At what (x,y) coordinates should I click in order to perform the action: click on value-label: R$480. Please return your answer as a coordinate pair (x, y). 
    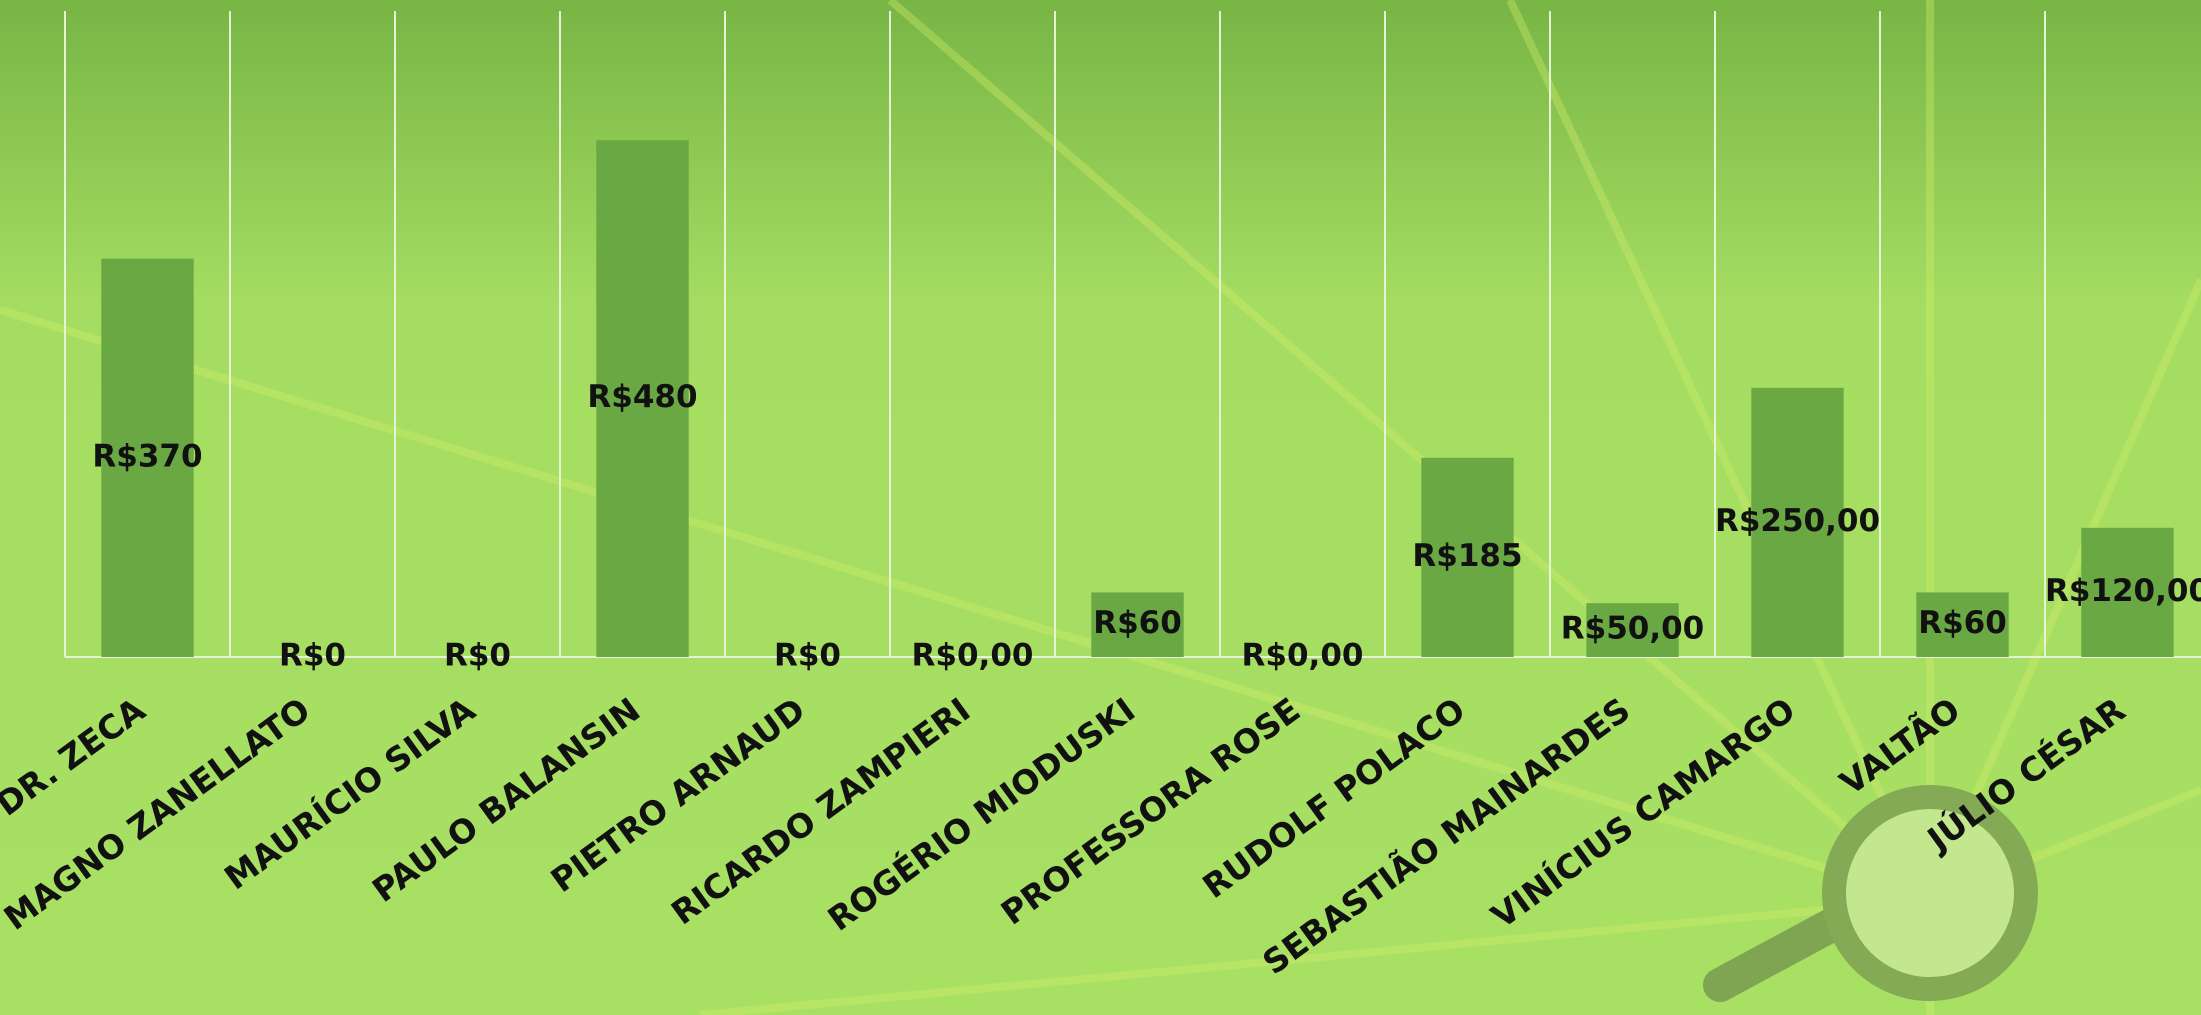
    Looking at the image, I should click on (642, 397).